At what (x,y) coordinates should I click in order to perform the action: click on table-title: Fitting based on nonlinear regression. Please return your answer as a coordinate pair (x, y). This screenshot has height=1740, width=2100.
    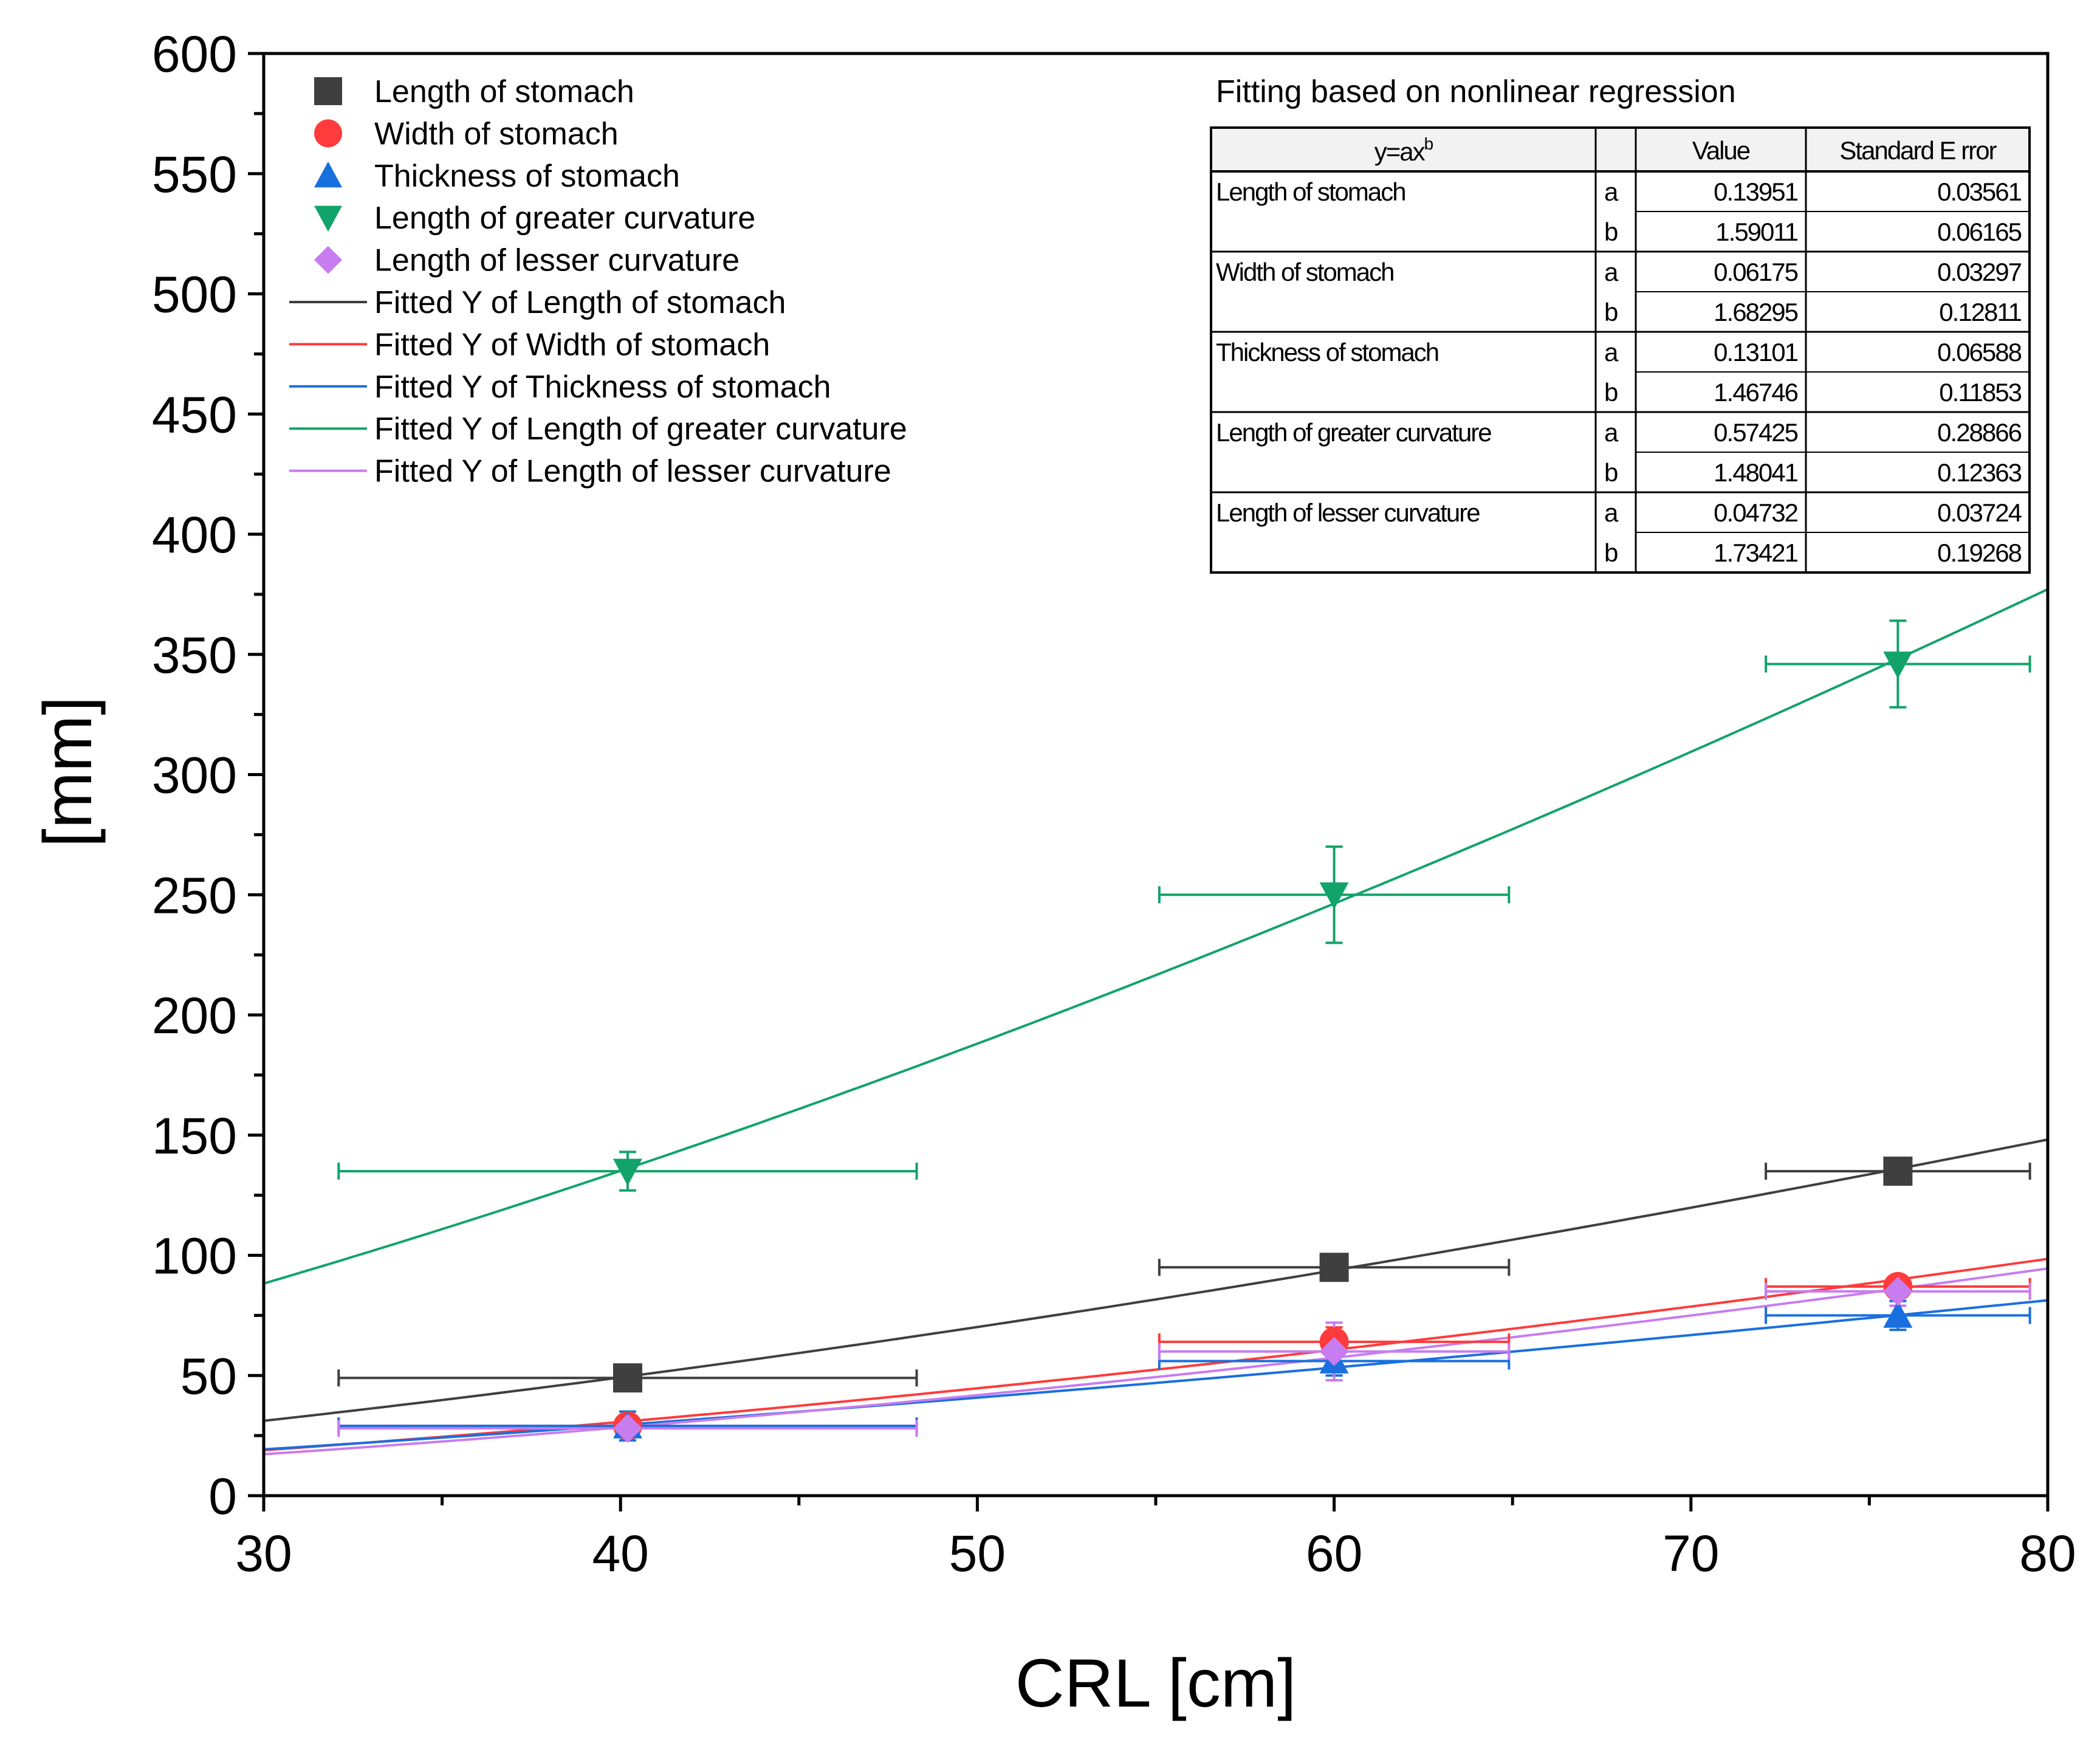
    Looking at the image, I should click on (1476, 92).